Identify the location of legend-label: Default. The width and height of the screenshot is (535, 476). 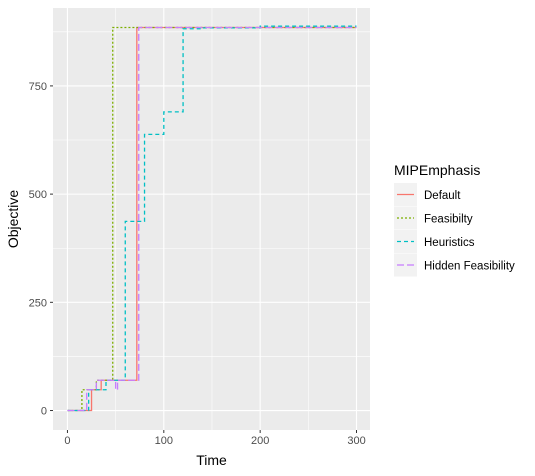
(442, 196).